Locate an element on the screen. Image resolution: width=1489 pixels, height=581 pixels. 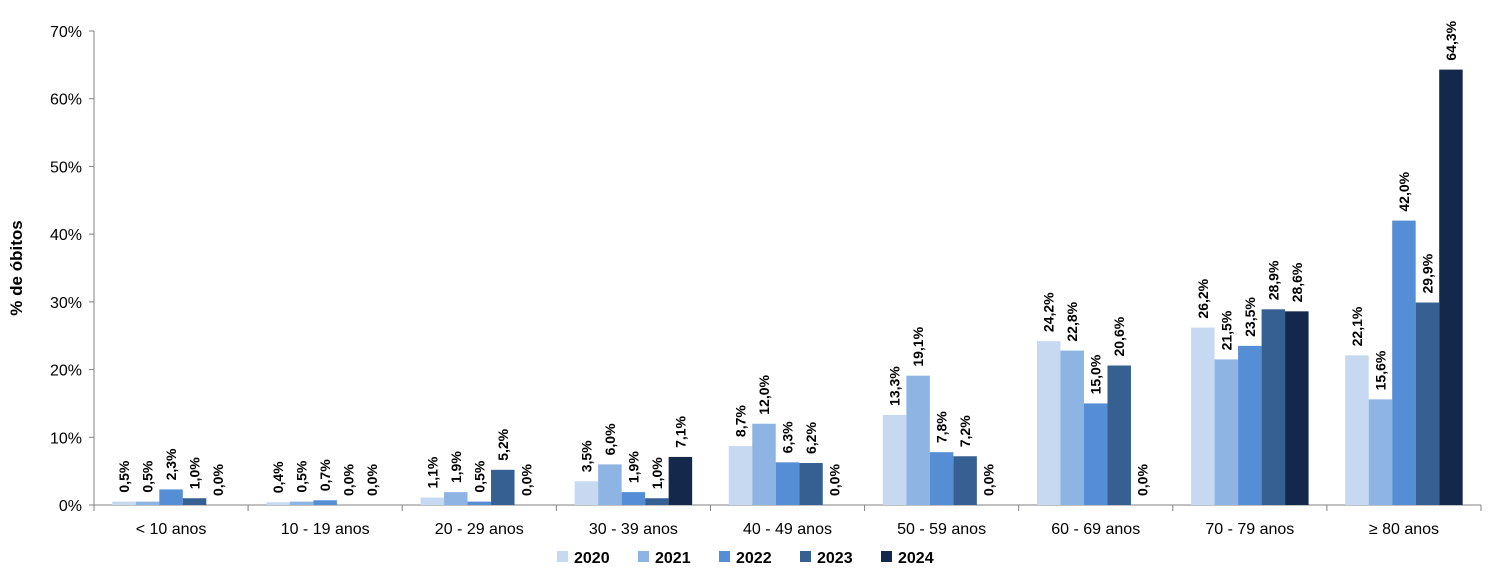
y-tick-label: 0% is located at coordinates (70, 506).